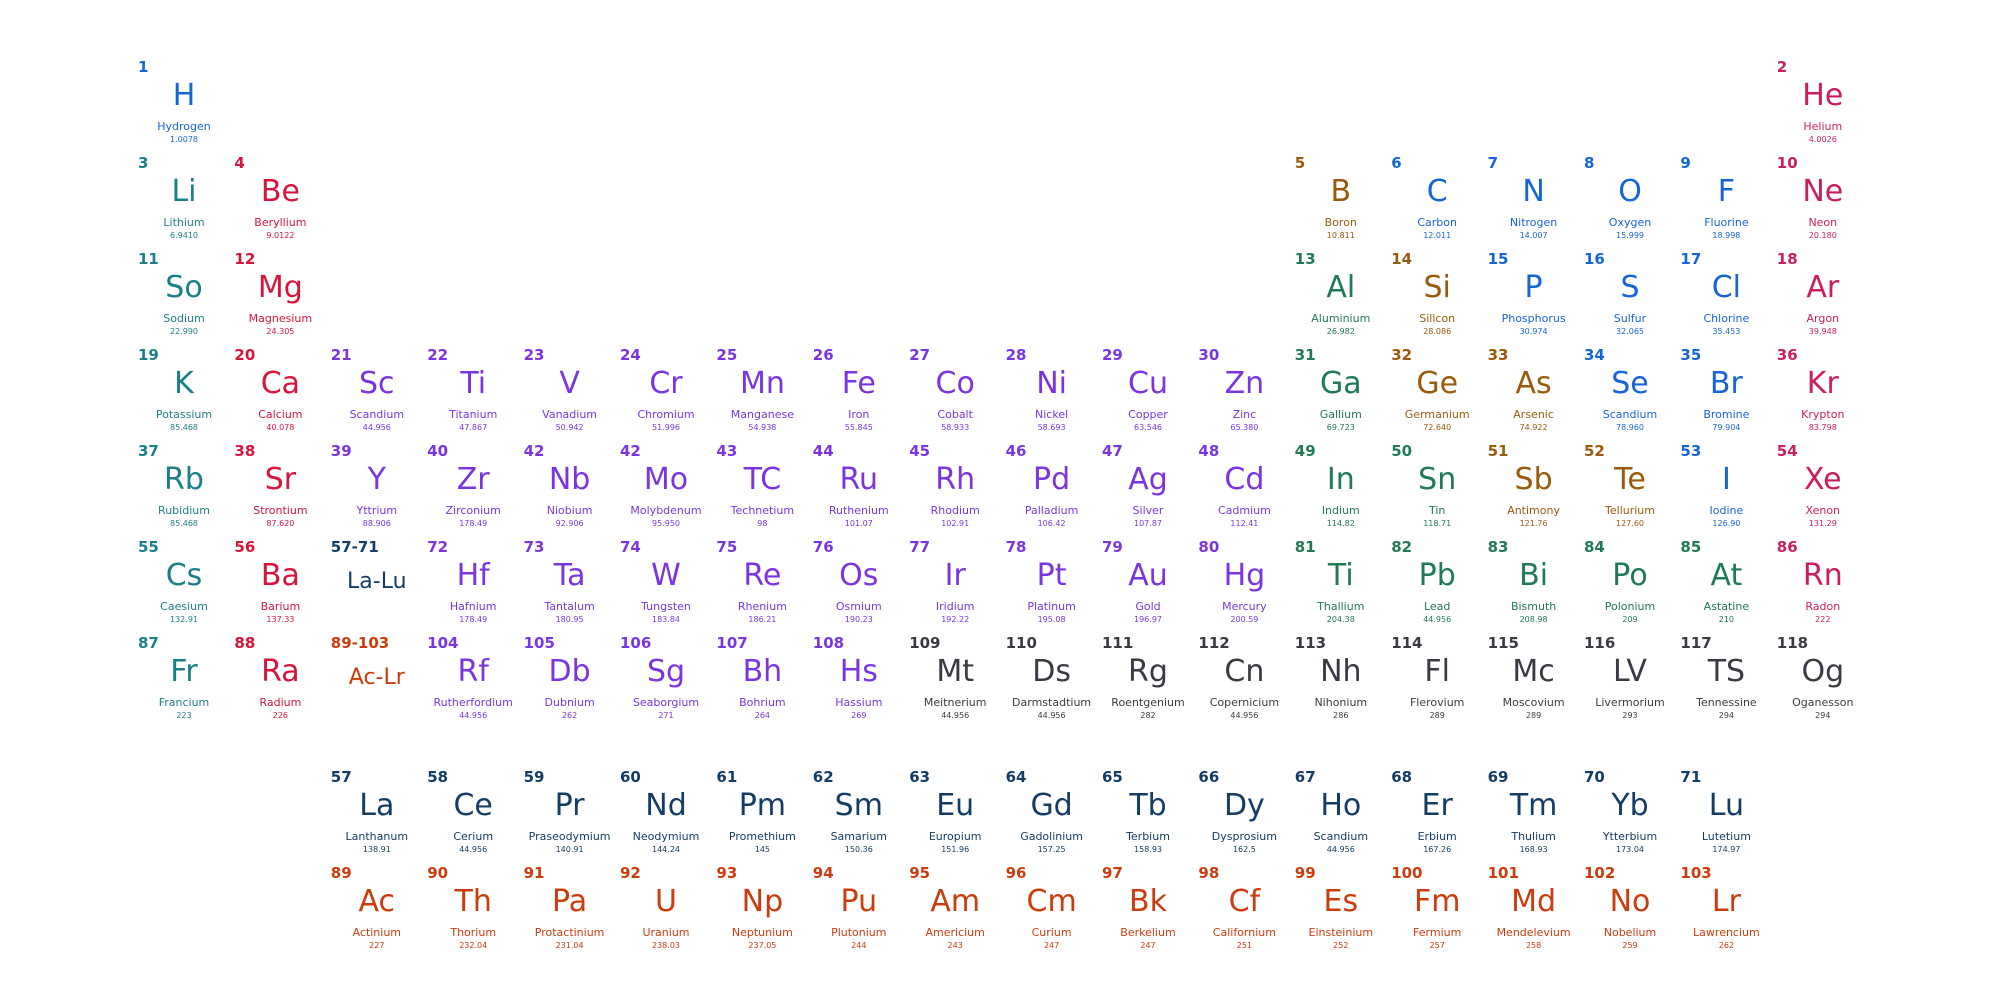 Image resolution: width=2000 pixels, height=1000 pixels. What do you see at coordinates (666, 682) in the screenshot?
I see `element-cell: 106 Sg Seaborgium 271` at bounding box center [666, 682].